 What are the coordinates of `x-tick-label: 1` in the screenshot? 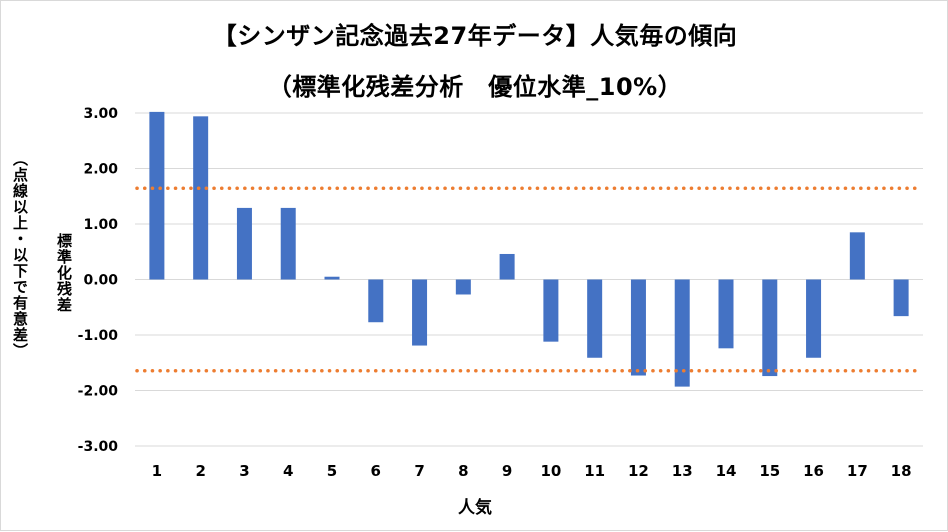 It's located at (157, 471).